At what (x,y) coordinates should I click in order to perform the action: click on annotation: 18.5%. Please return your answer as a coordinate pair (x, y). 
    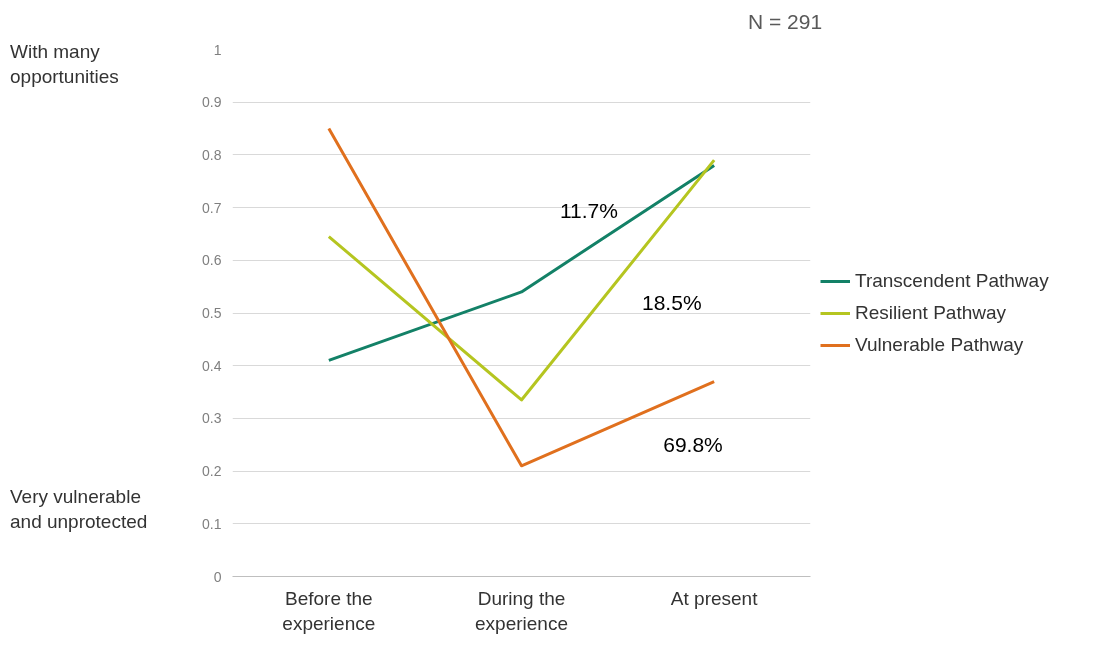
    Looking at the image, I should click on (672, 302).